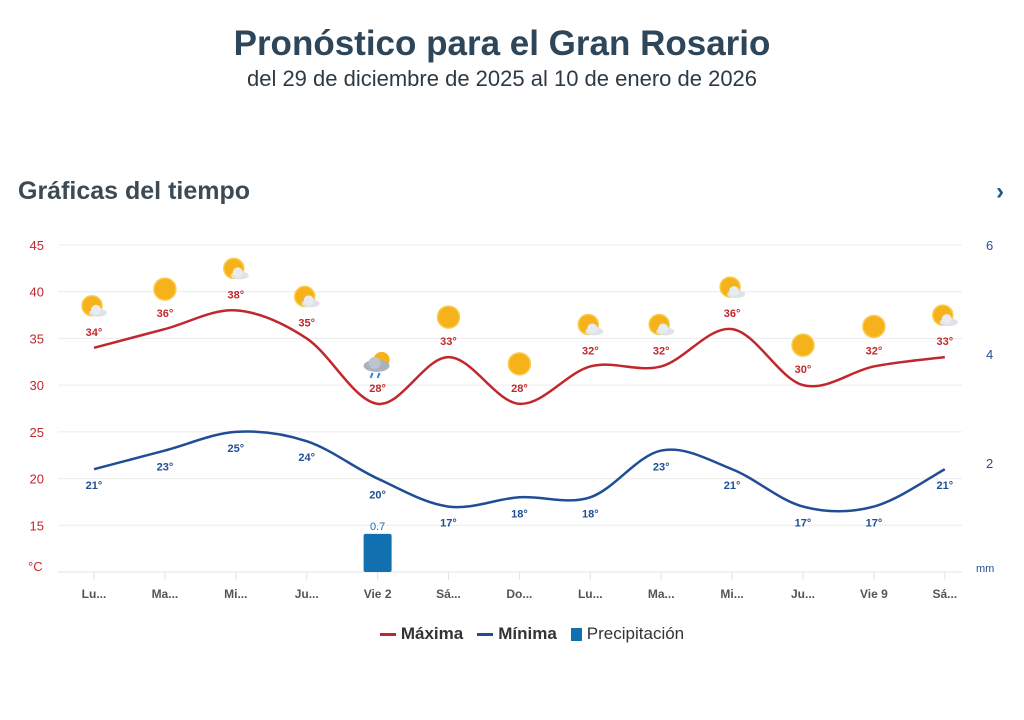 Image resolution: width=1024 pixels, height=720 pixels. Describe the element at coordinates (378, 594) in the screenshot. I see `x-tick-label: Vie 2` at that location.